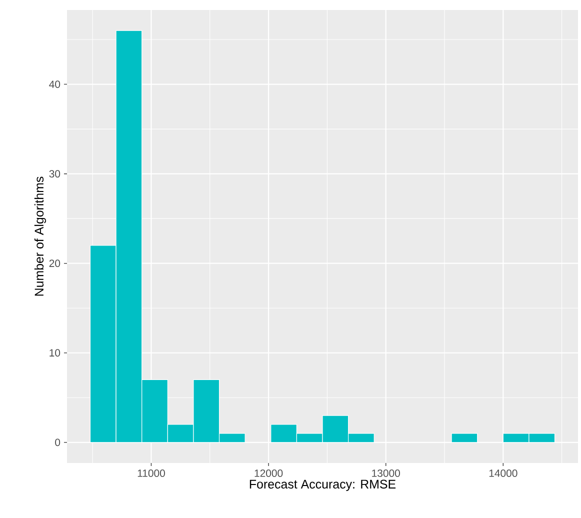 The image size is (581, 518). What do you see at coordinates (151, 473) in the screenshot?
I see `x-tick-label: 11000` at bounding box center [151, 473].